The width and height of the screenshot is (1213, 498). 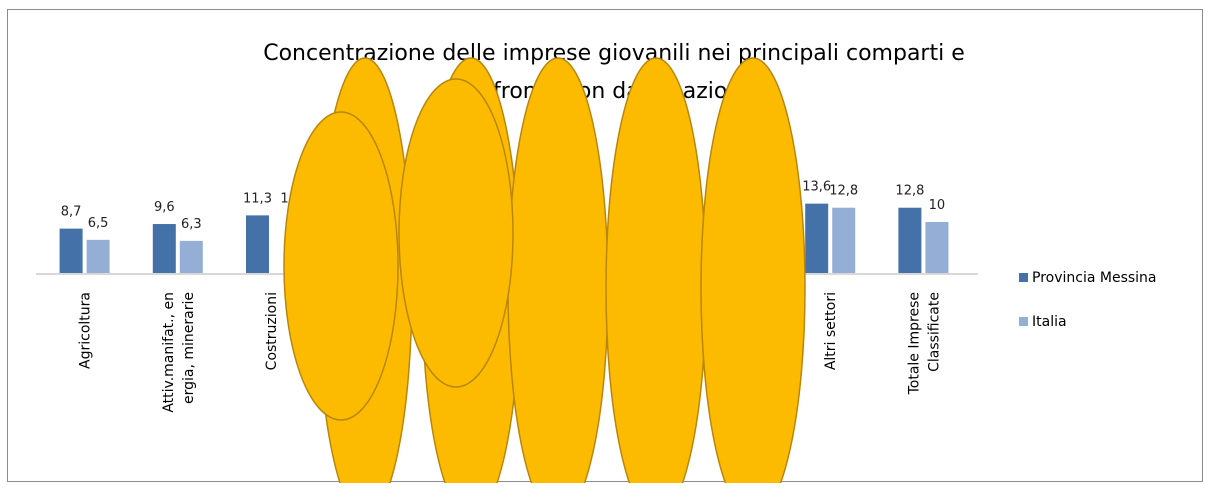 What do you see at coordinates (934, 332) in the screenshot?
I see `category-label-9-line-1: Classificate` at bounding box center [934, 332].